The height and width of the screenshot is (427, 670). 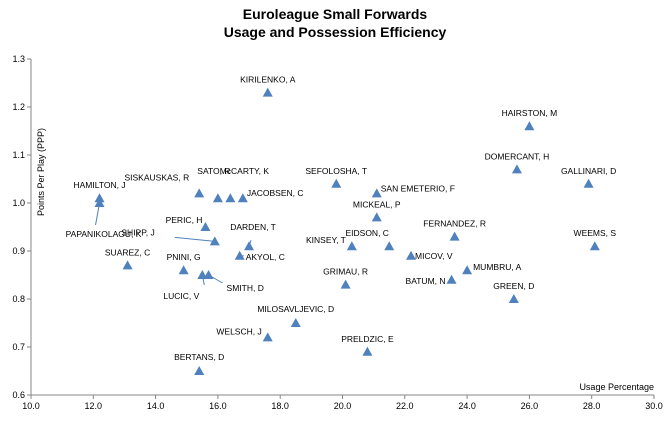 I want to click on data-label: PRELDZIC, E, so click(x=367, y=339).